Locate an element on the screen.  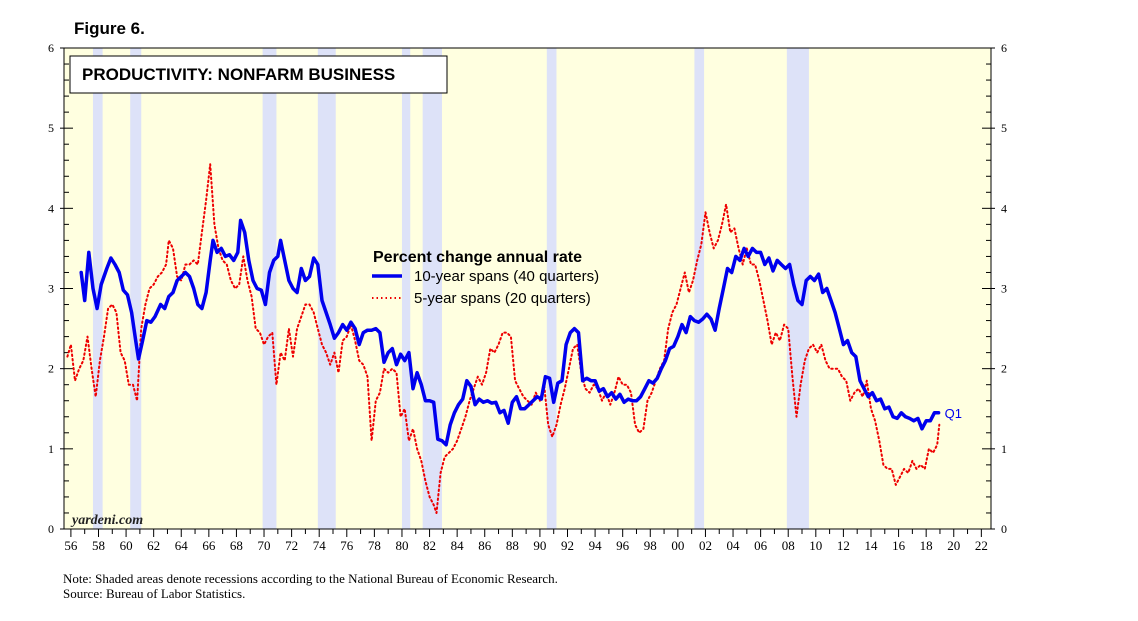
x-tick-label: 84 is located at coordinates (458, 545).